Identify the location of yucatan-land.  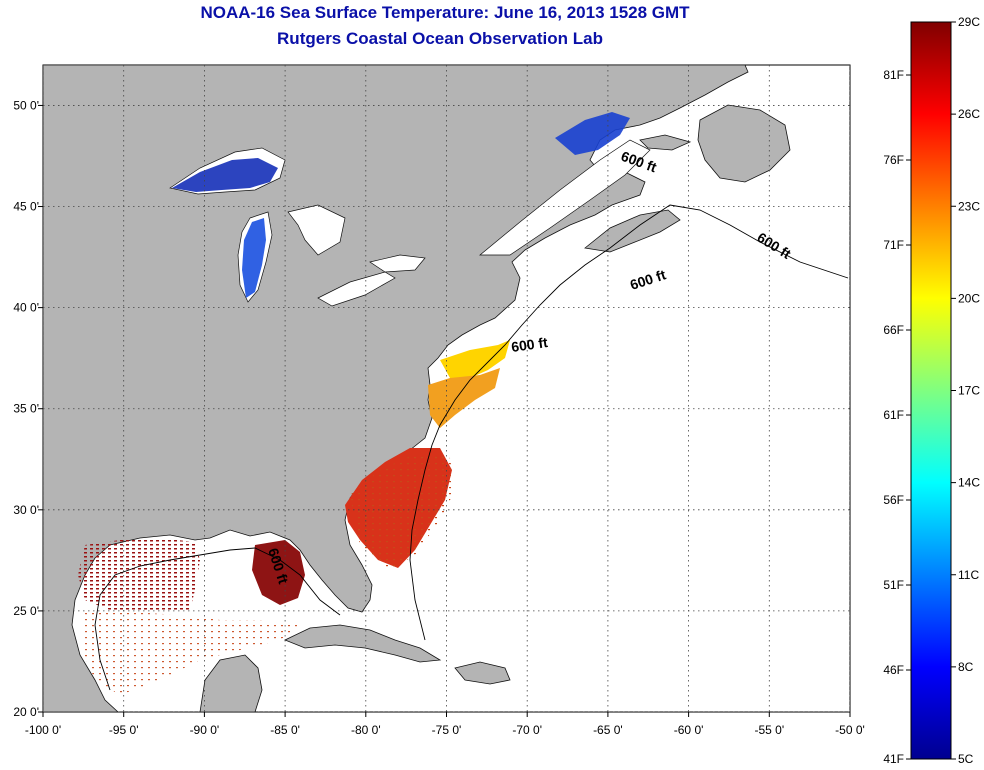
(231, 683).